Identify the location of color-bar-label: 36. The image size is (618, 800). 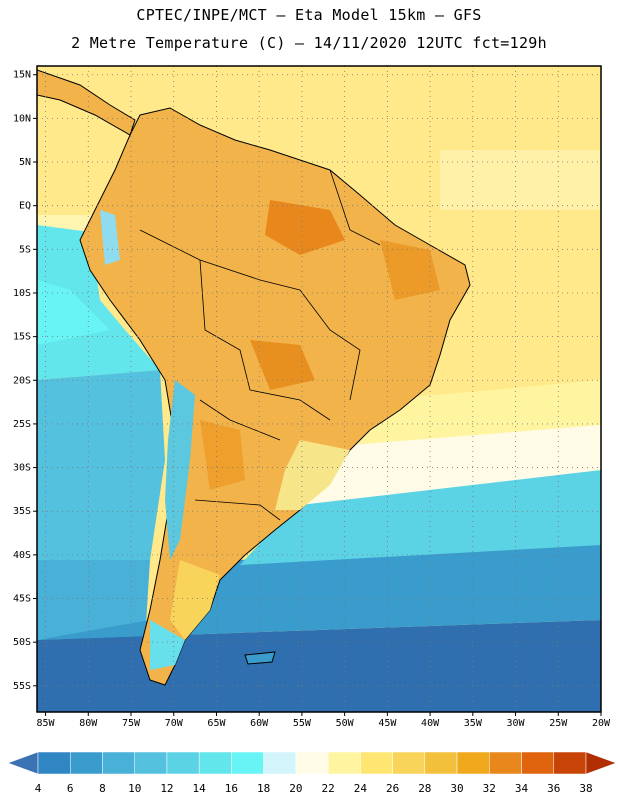
(553, 788).